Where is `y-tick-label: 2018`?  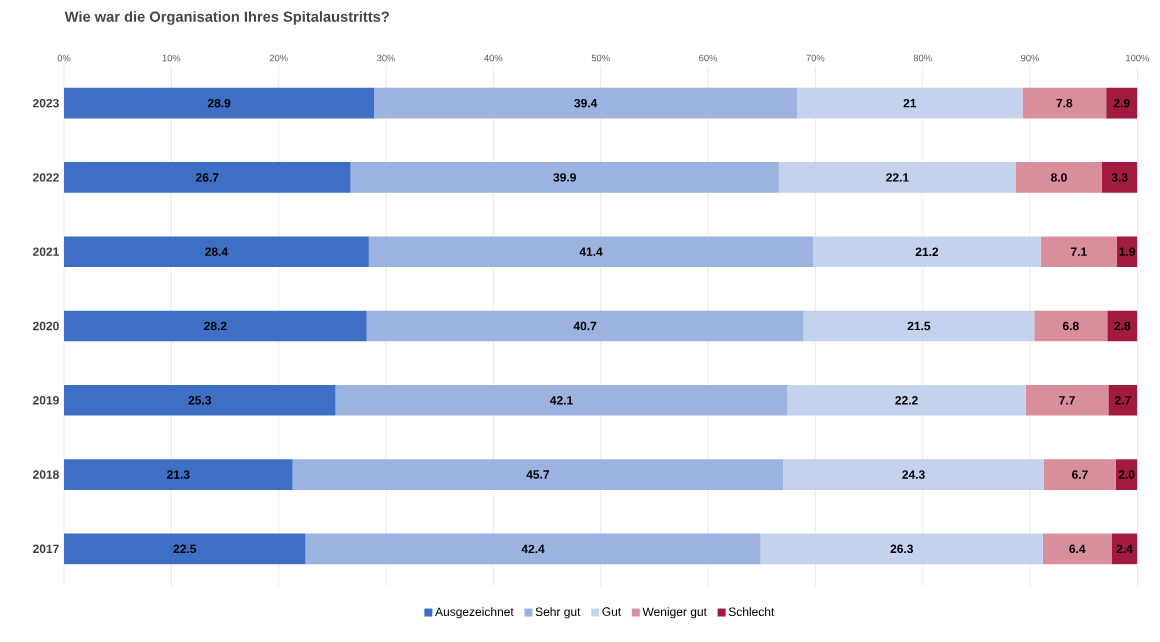
y-tick-label: 2018 is located at coordinates (46, 474).